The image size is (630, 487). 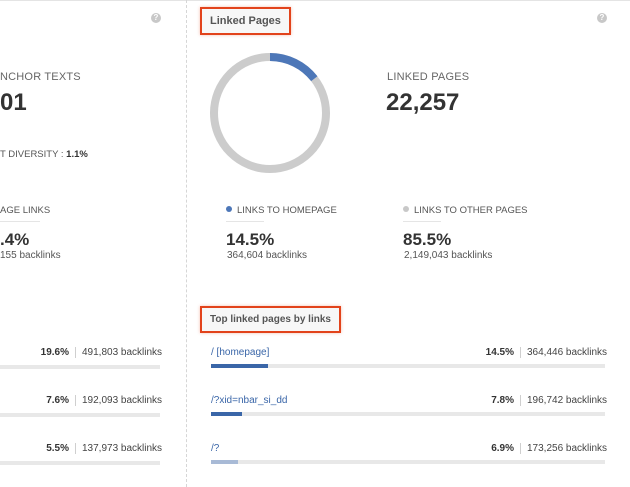 What do you see at coordinates (14, 240) in the screenshot?
I see `left-links-percent: .4%` at bounding box center [14, 240].